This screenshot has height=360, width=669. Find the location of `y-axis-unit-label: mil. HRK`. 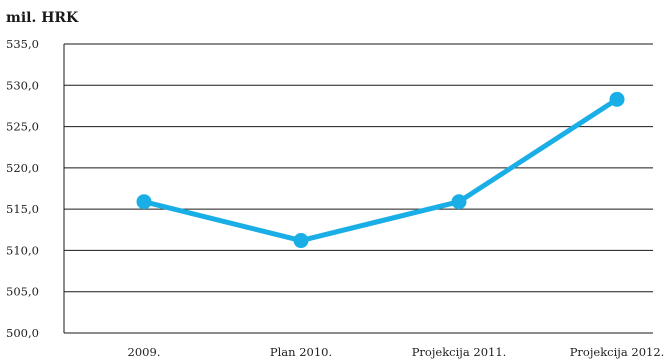

y-axis-unit-label: mil. HRK is located at coordinates (42, 18).